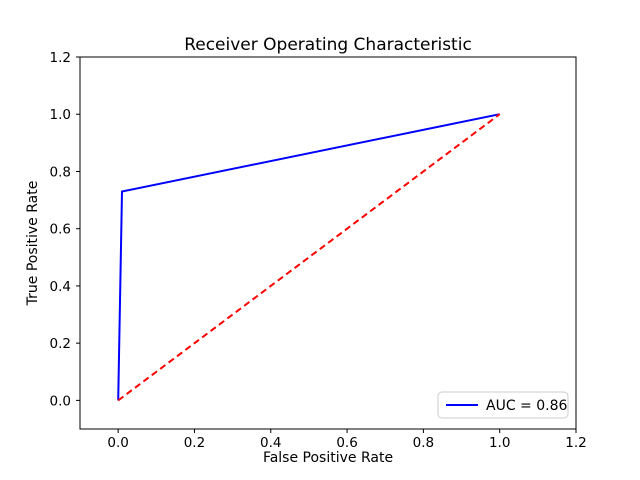 The height and width of the screenshot is (480, 640). Describe the element at coordinates (60, 115) in the screenshot. I see `y-tick-label: 1.0` at that location.